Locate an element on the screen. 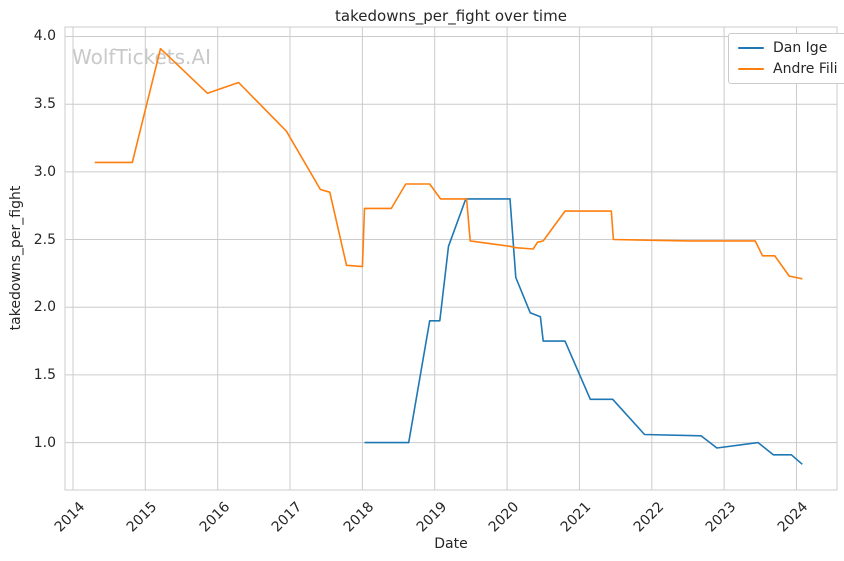 This screenshot has height=561, width=844. y-axis-label: takedowns_per_fight is located at coordinates (16, 258).